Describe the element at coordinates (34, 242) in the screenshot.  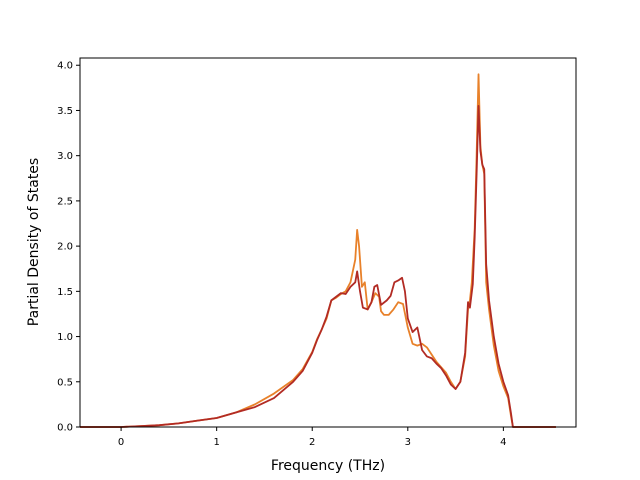
I see `y-axis-label: Partial Density of States` at that location.